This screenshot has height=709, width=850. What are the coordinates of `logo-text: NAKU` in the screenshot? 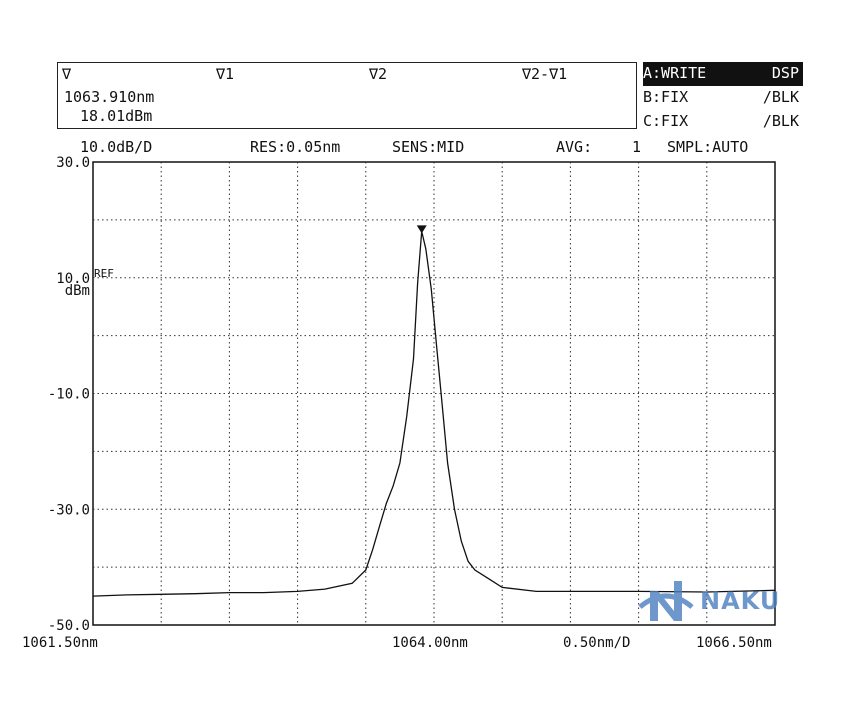 It's located at (740, 601).